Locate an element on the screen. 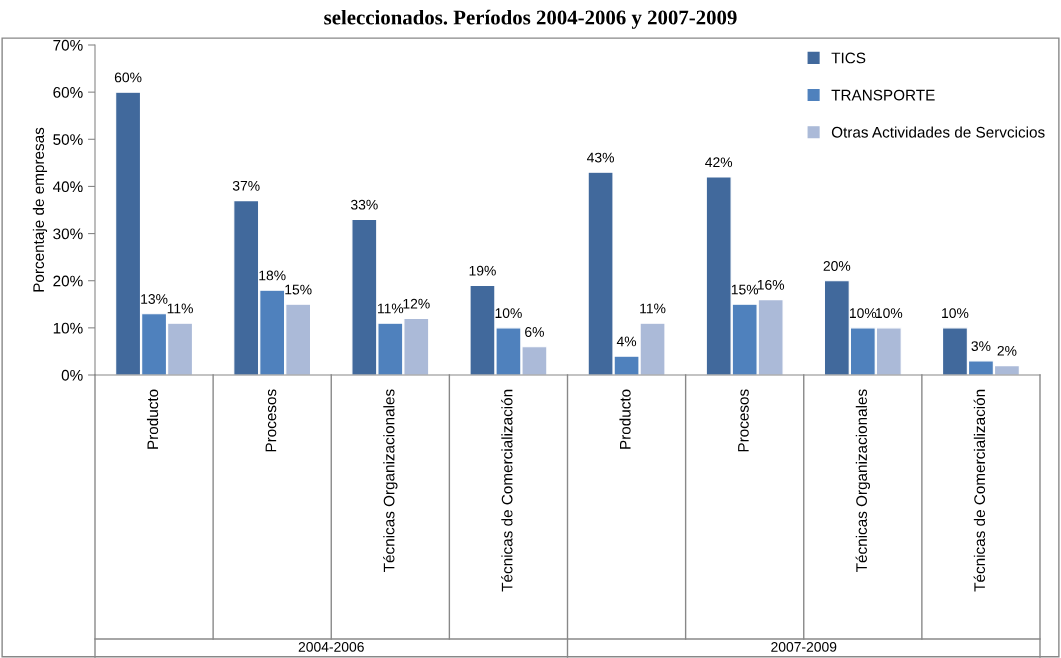 This screenshot has width=1061, height=658. data-label: 33% is located at coordinates (364, 204).